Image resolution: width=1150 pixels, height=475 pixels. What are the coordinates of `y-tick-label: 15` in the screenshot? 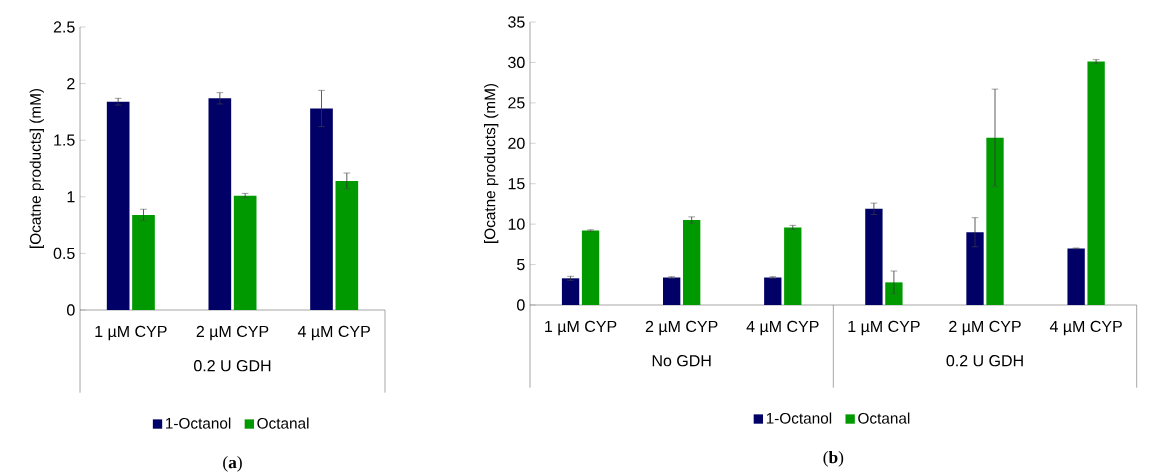 It's located at (516, 184).